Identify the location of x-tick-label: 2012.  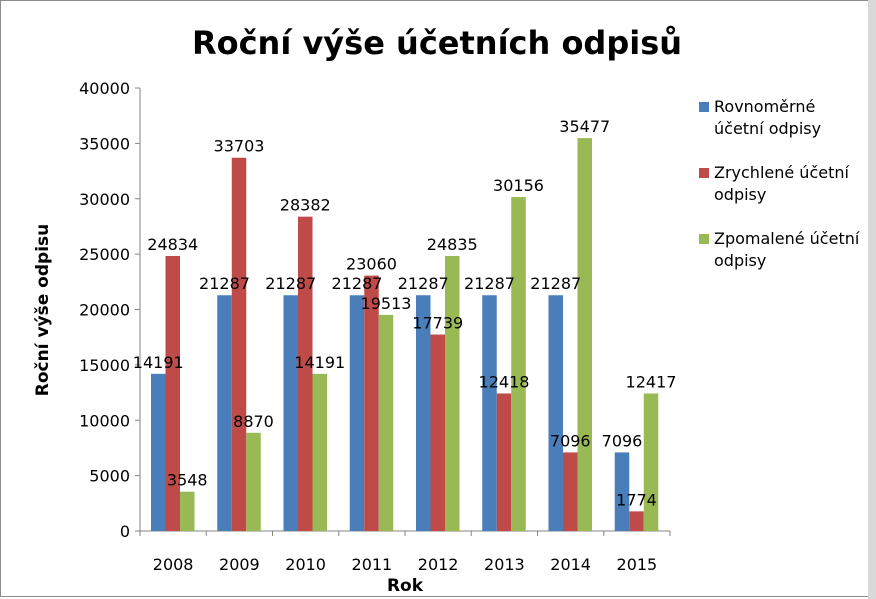
(438, 564).